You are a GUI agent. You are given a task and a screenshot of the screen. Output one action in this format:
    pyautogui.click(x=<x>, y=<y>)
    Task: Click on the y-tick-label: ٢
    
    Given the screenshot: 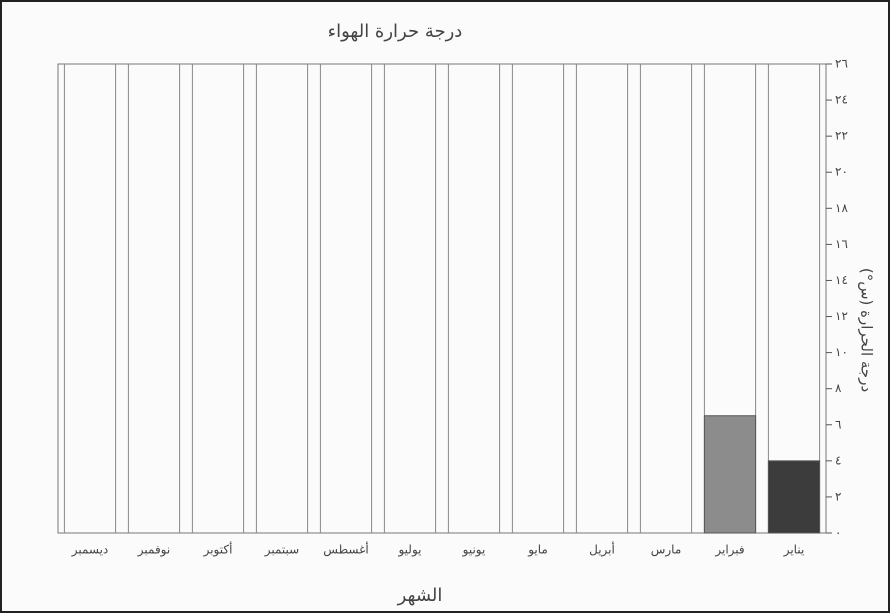 What is the action you would take?
    pyautogui.click(x=838, y=496)
    